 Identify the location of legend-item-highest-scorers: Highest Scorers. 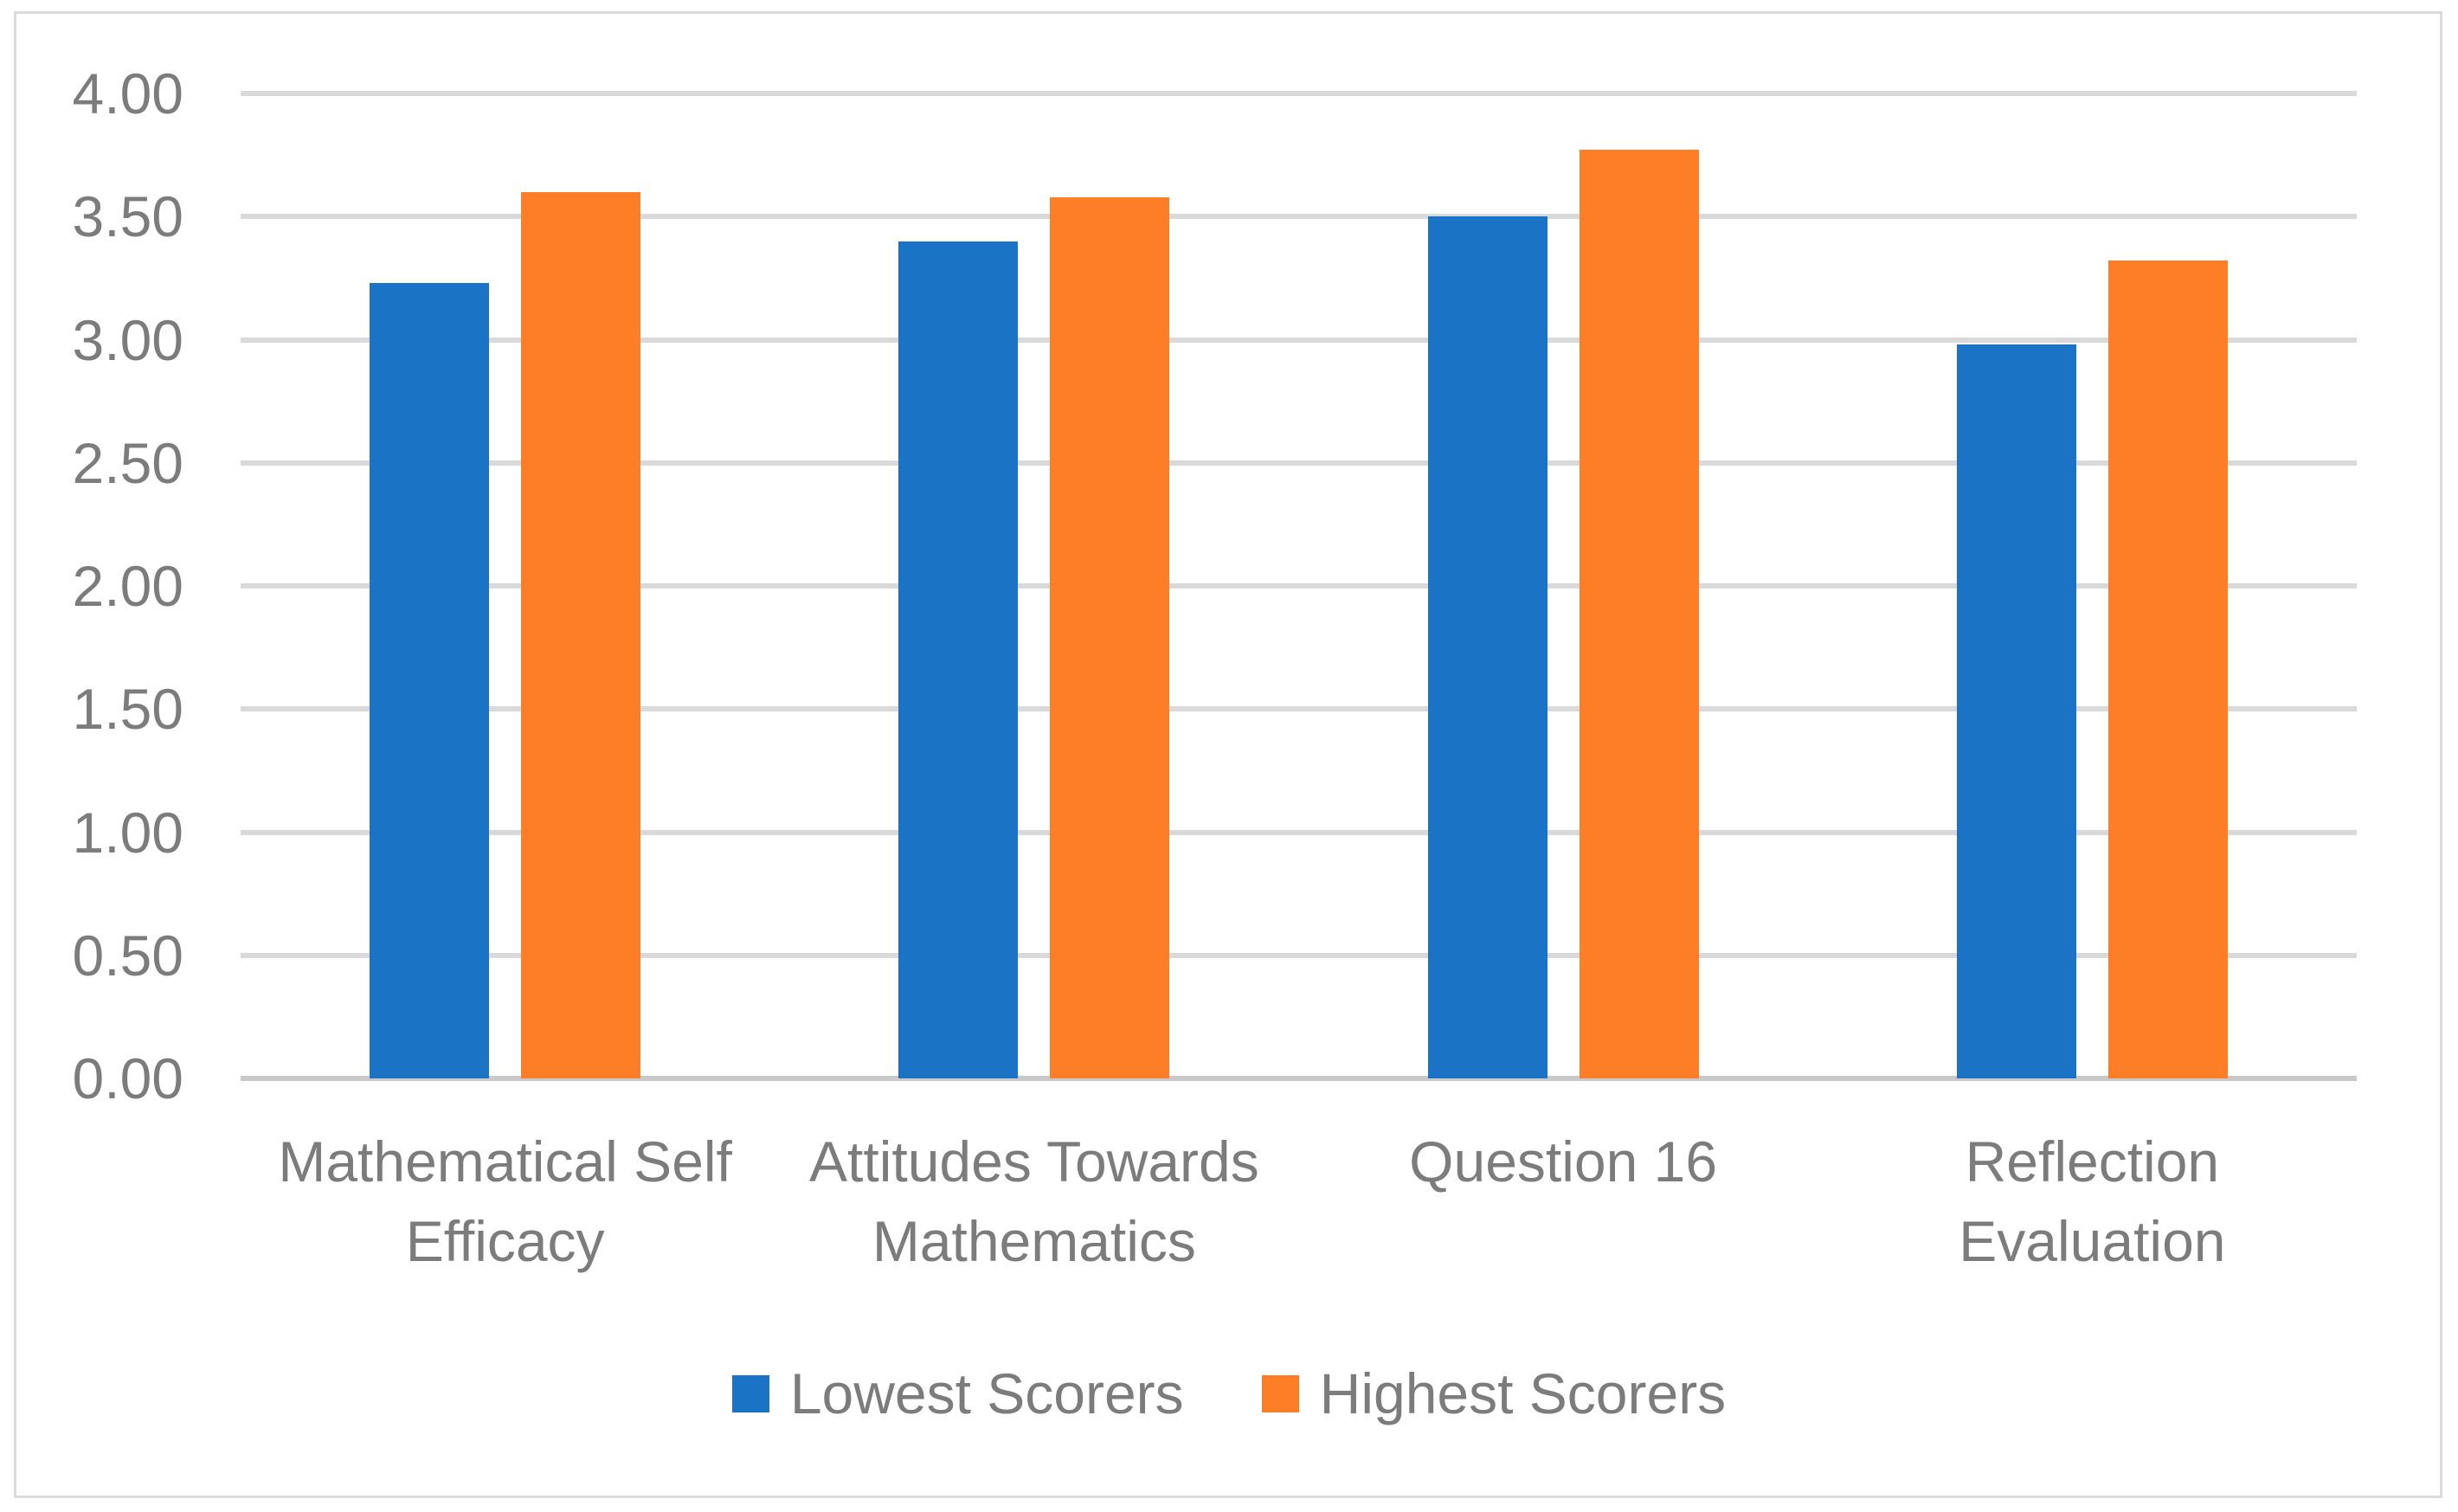
(1494, 1393).